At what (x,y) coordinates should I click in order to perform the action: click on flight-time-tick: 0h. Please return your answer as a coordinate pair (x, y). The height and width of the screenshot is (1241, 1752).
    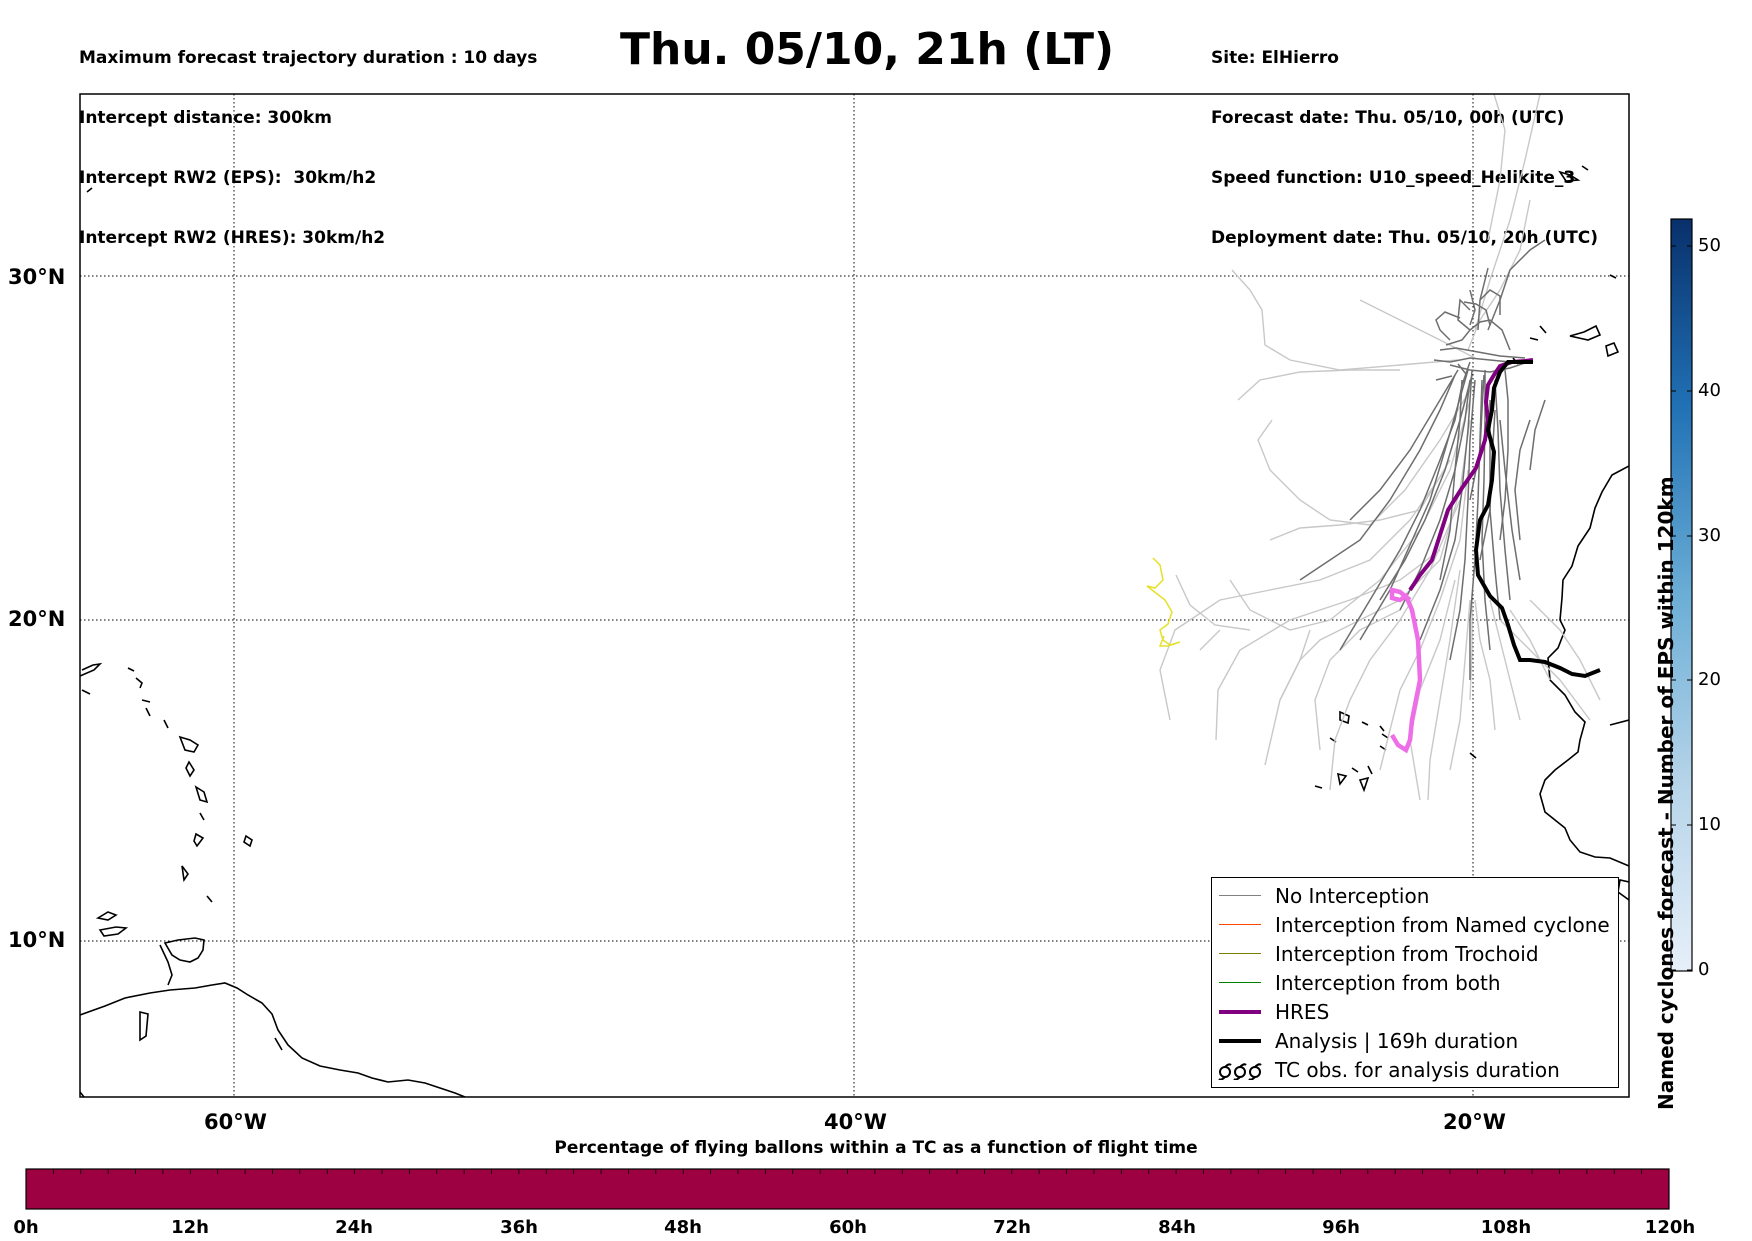
    Looking at the image, I should click on (26, 1227).